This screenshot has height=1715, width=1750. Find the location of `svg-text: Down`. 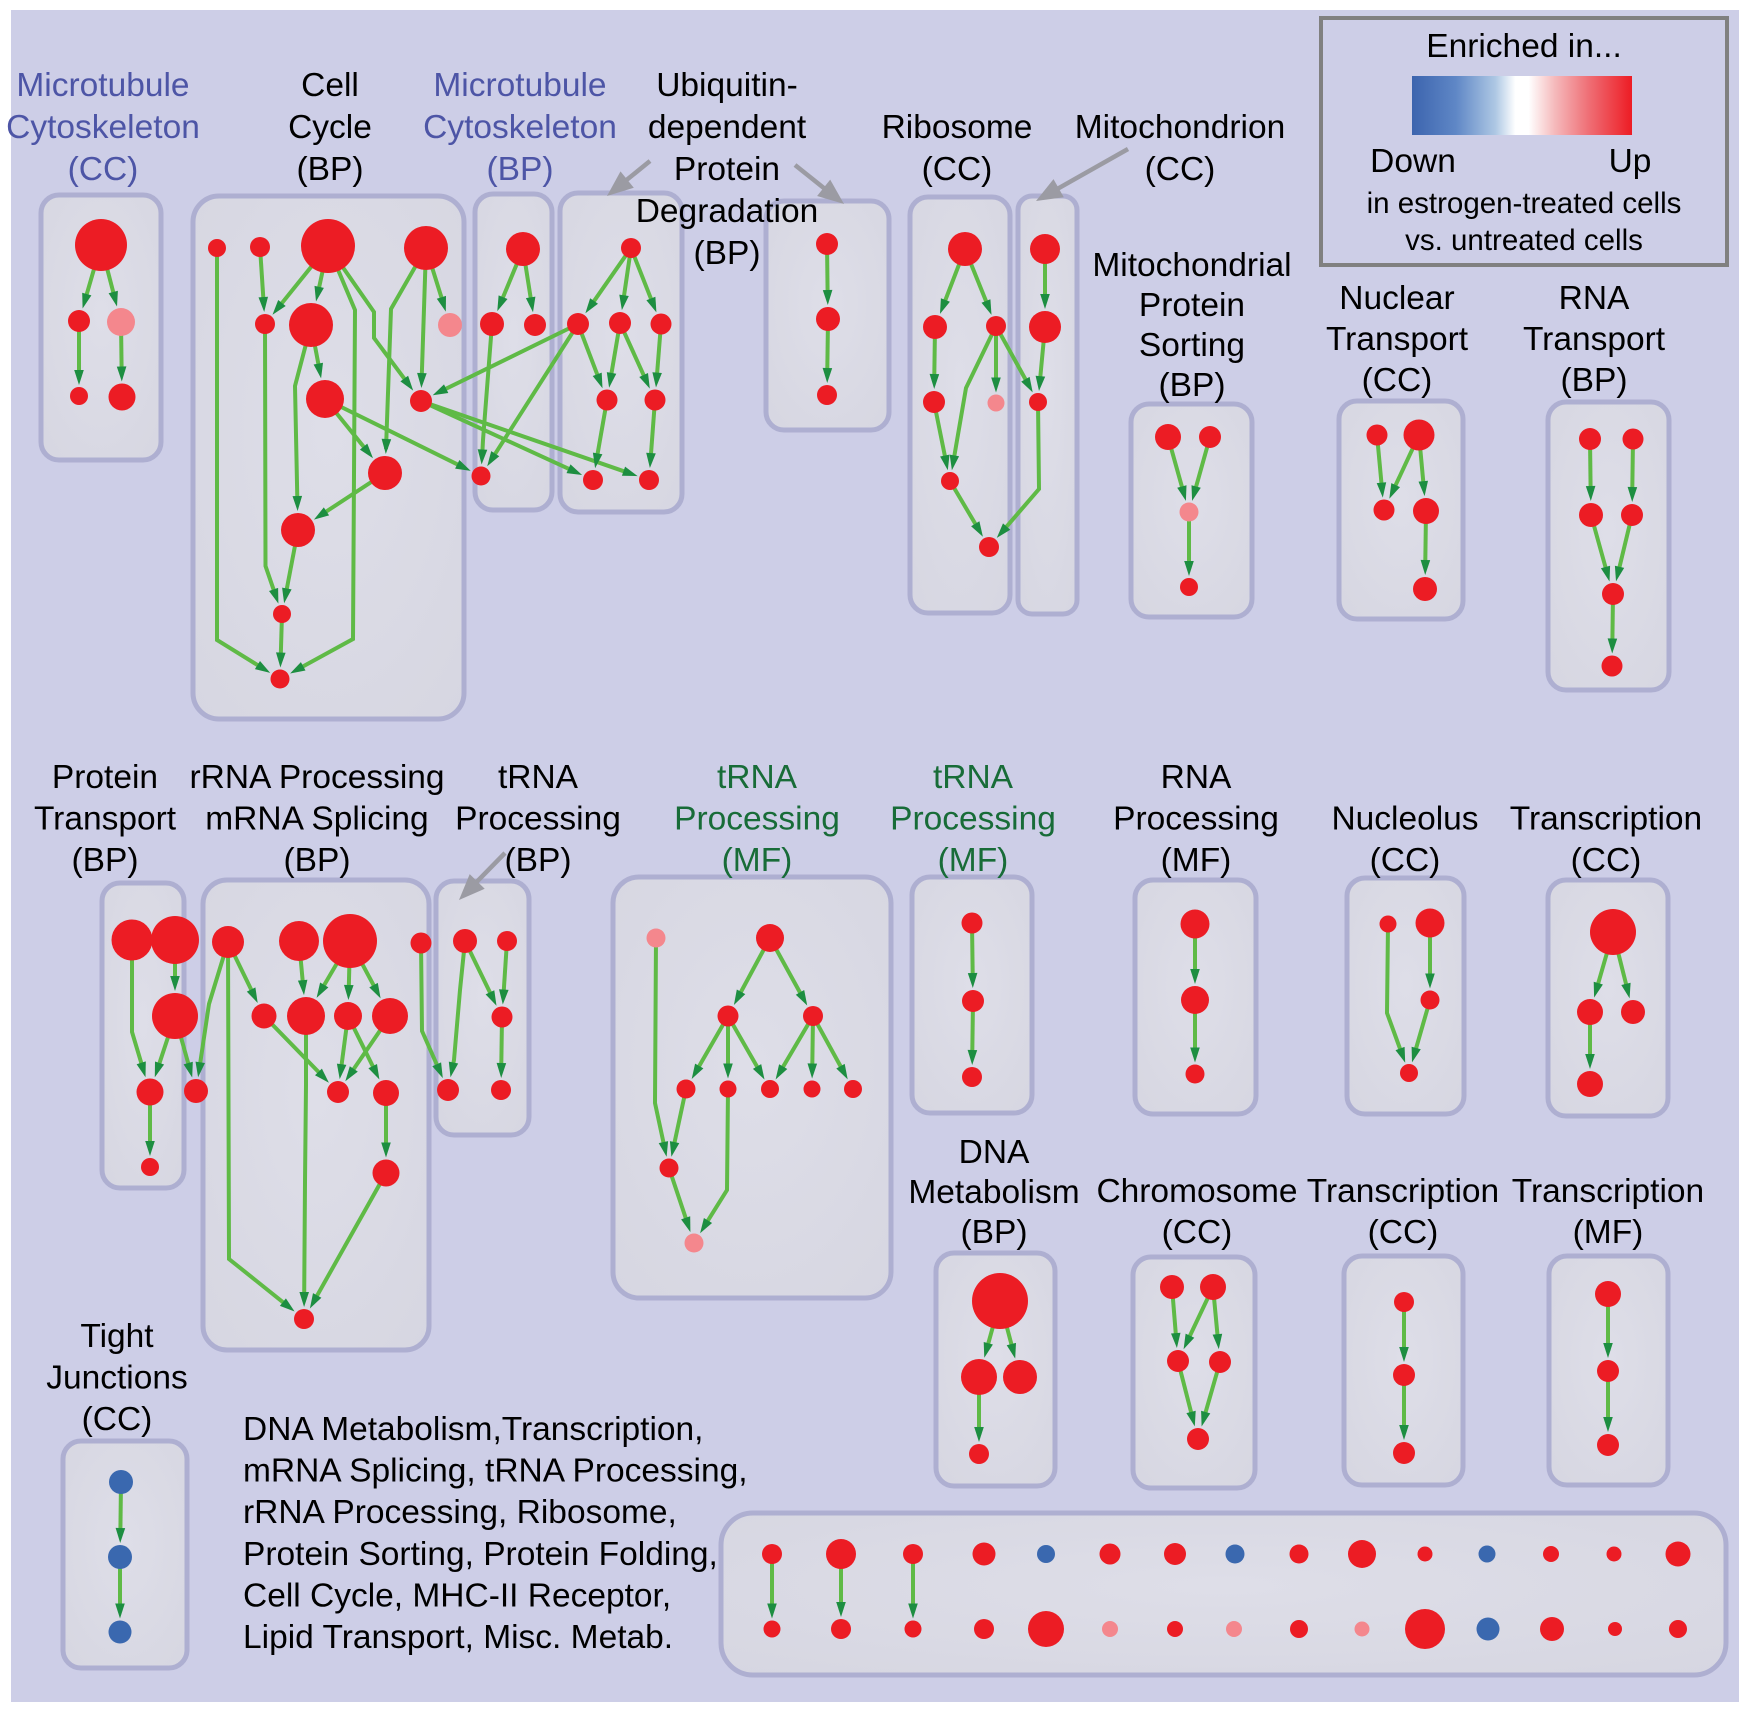

svg-text: Down is located at coordinates (1413, 161).